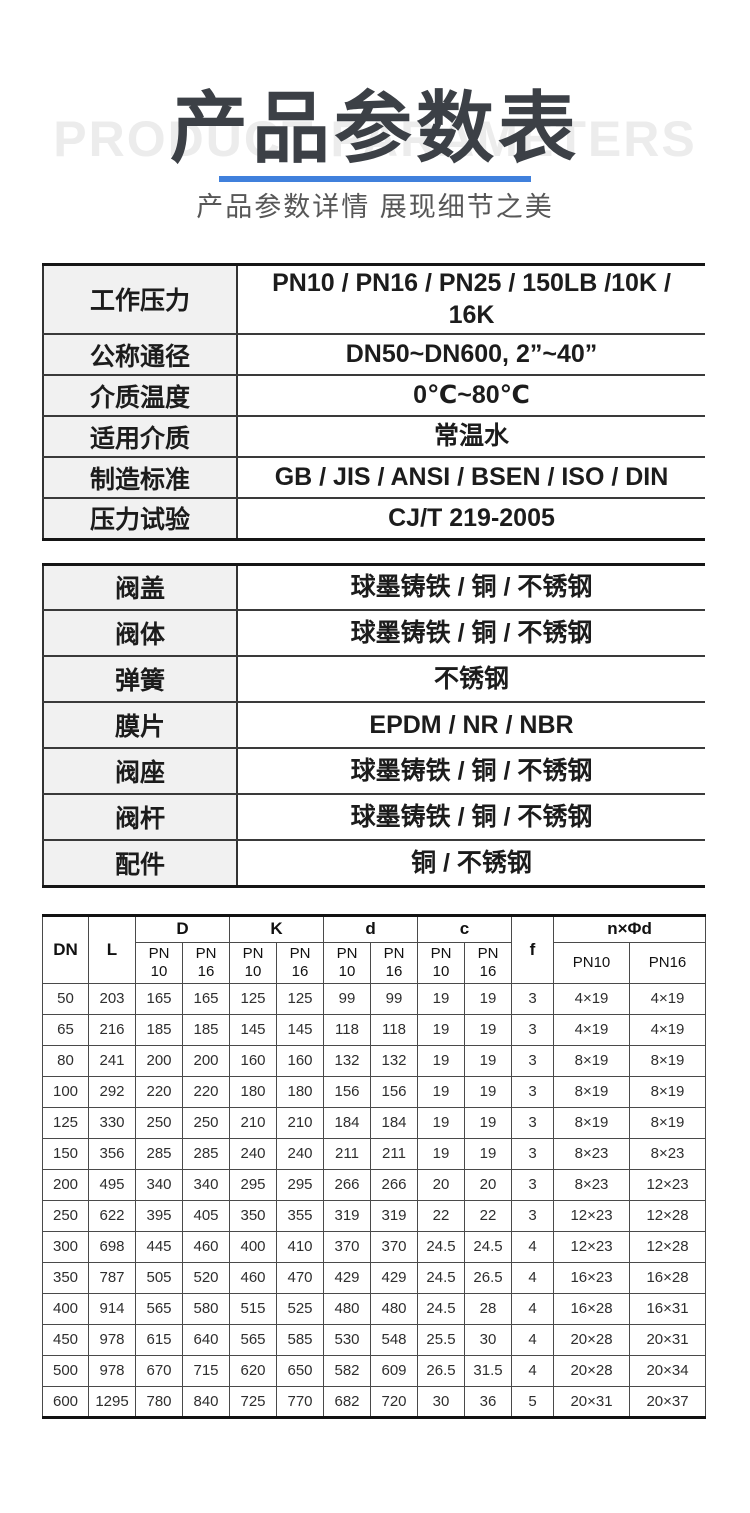 The width and height of the screenshot is (750, 1513). Describe the element at coordinates (112, 1122) in the screenshot. I see `cell-l: 330` at that location.